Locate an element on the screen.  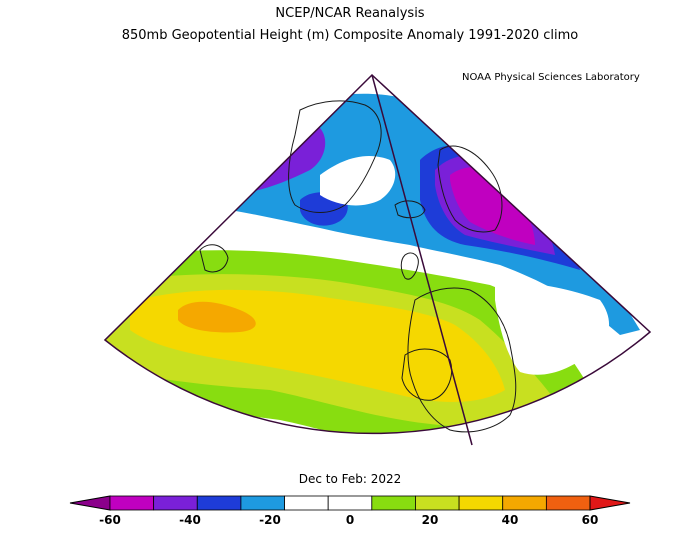
colorbar-tick-label: 0 is located at coordinates (350, 520).